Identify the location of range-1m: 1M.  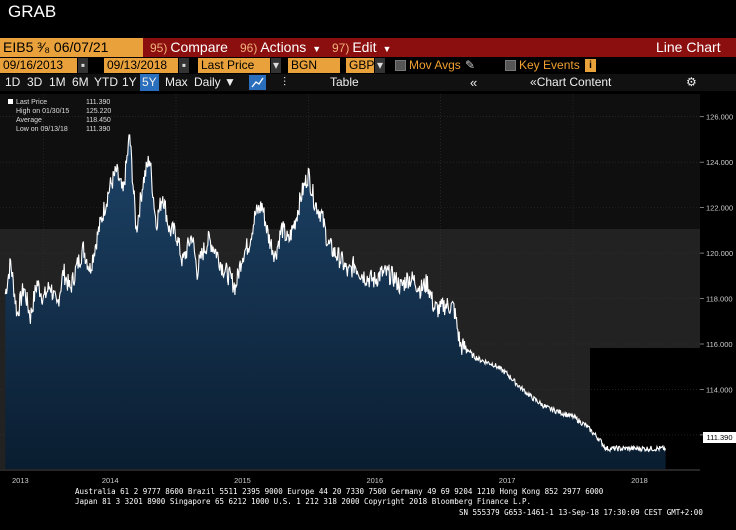
(57, 82).